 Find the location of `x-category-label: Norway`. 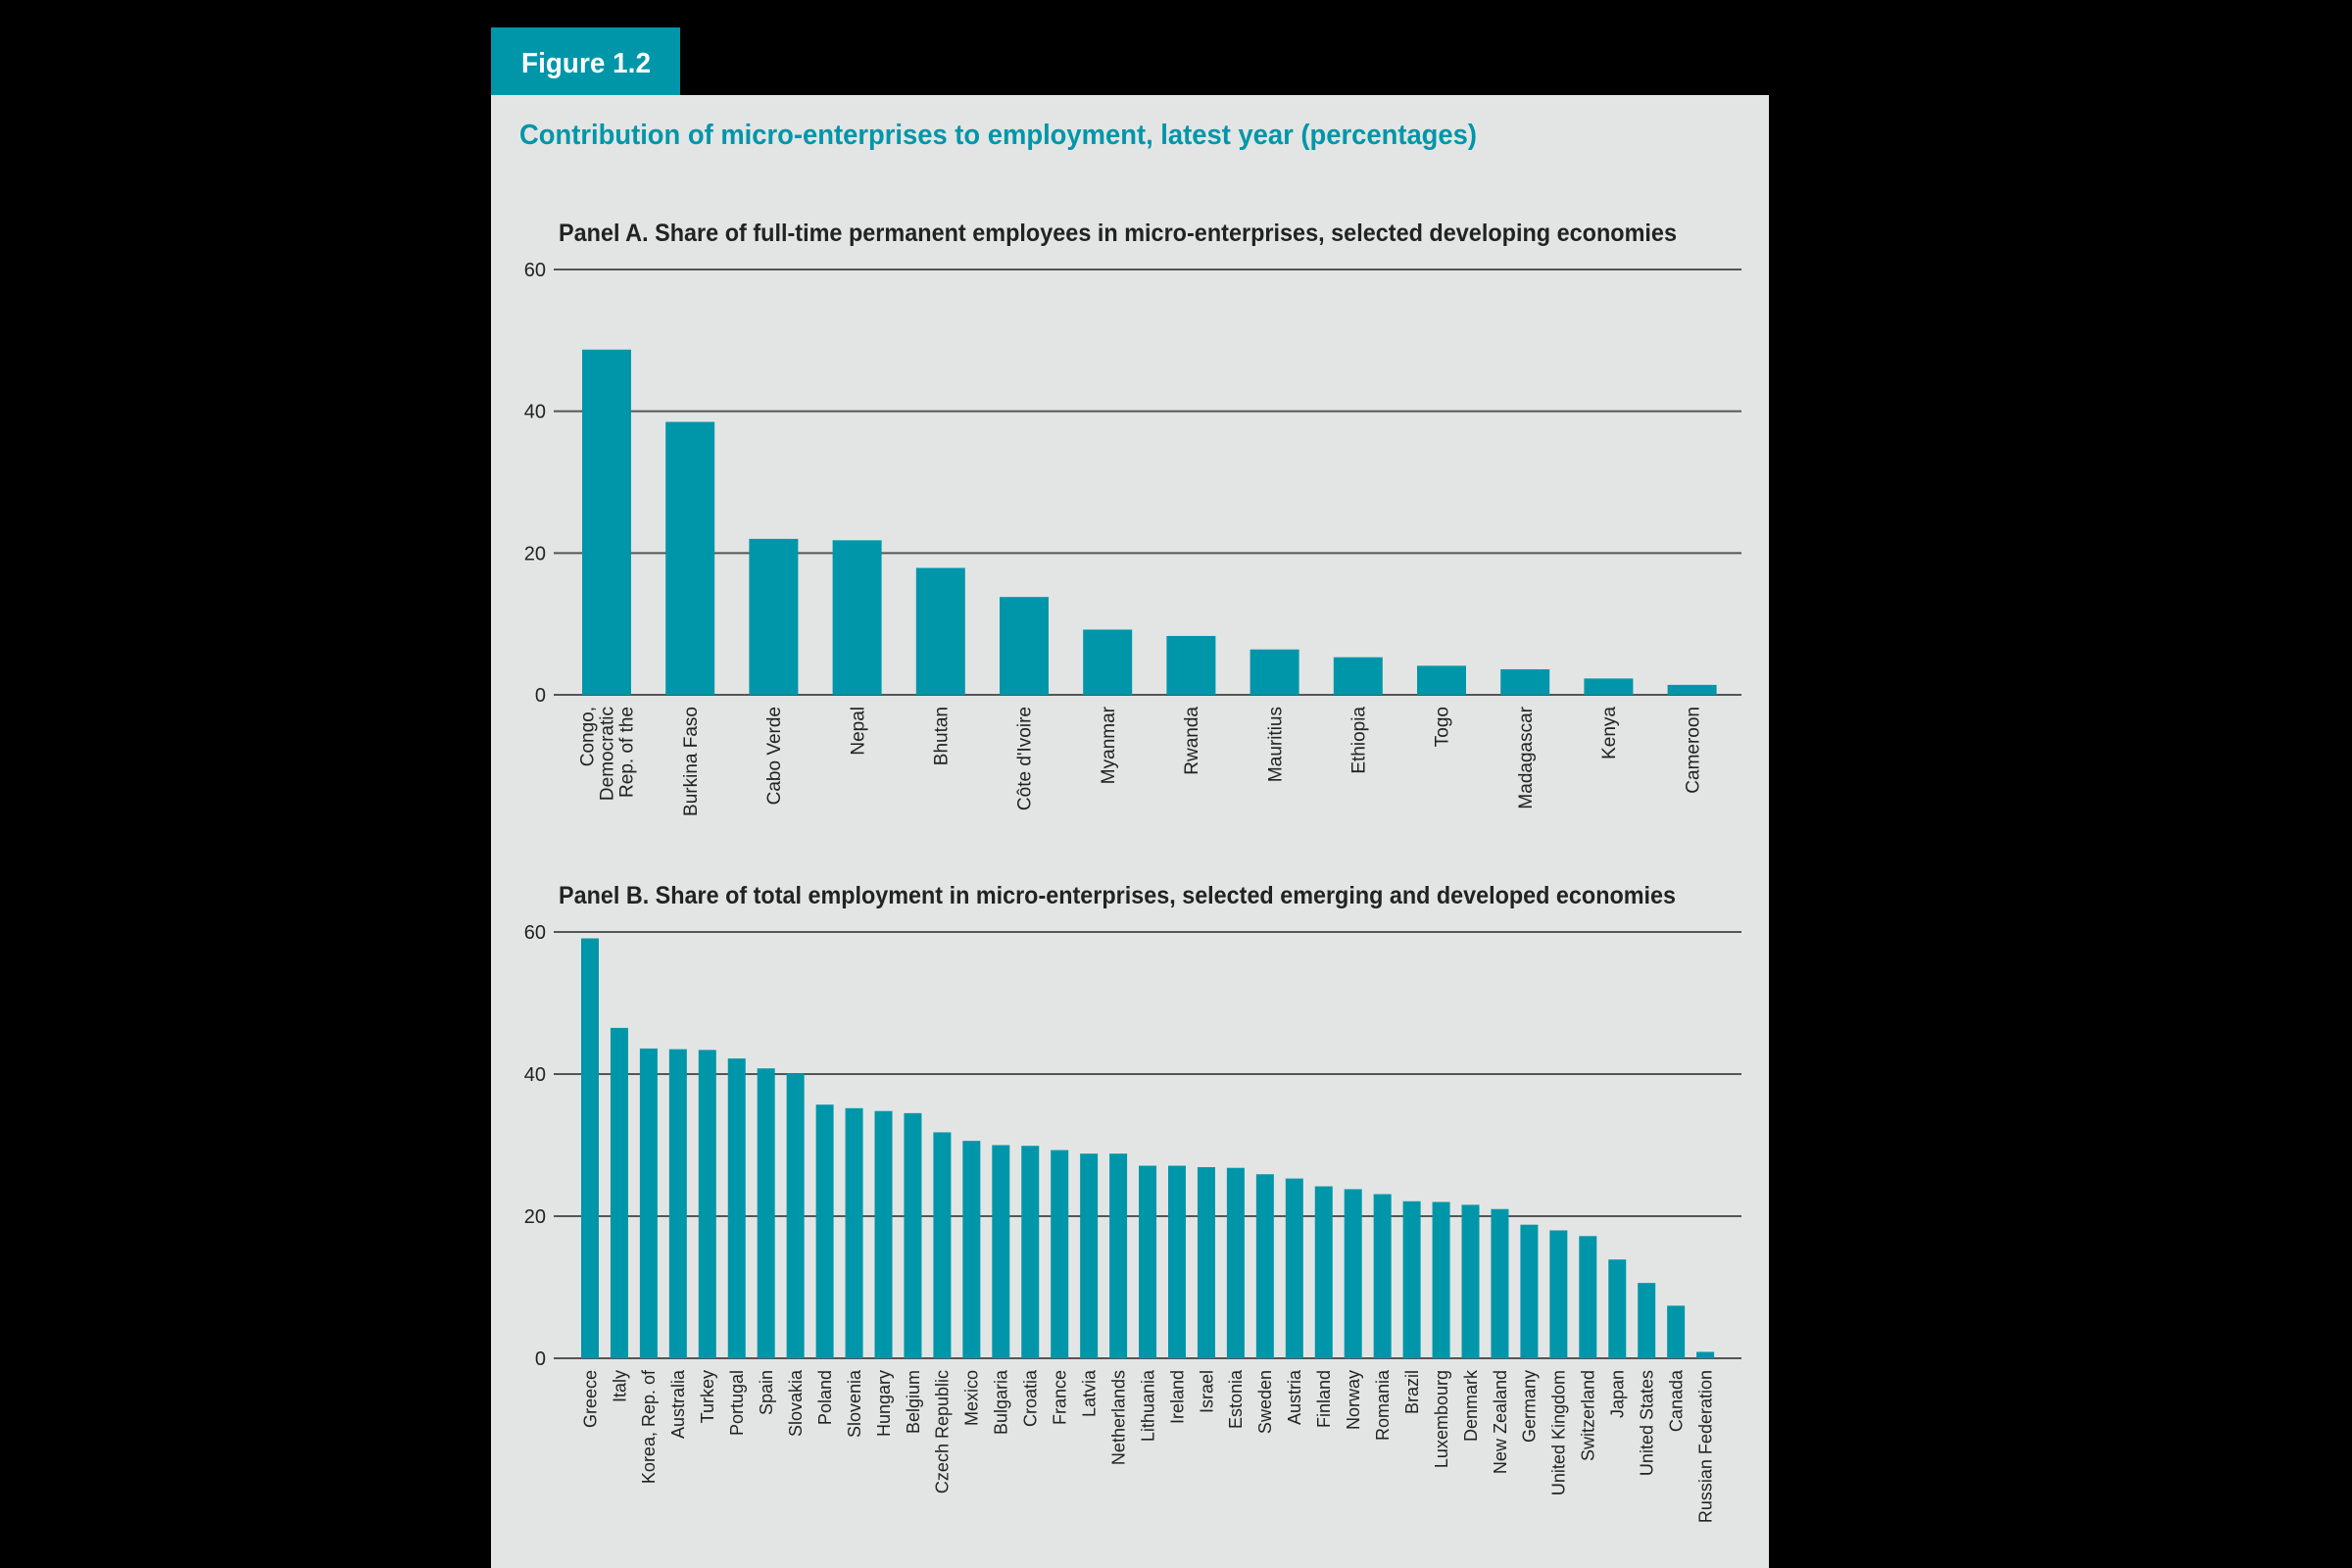

x-category-label: Norway is located at coordinates (1353, 1400).